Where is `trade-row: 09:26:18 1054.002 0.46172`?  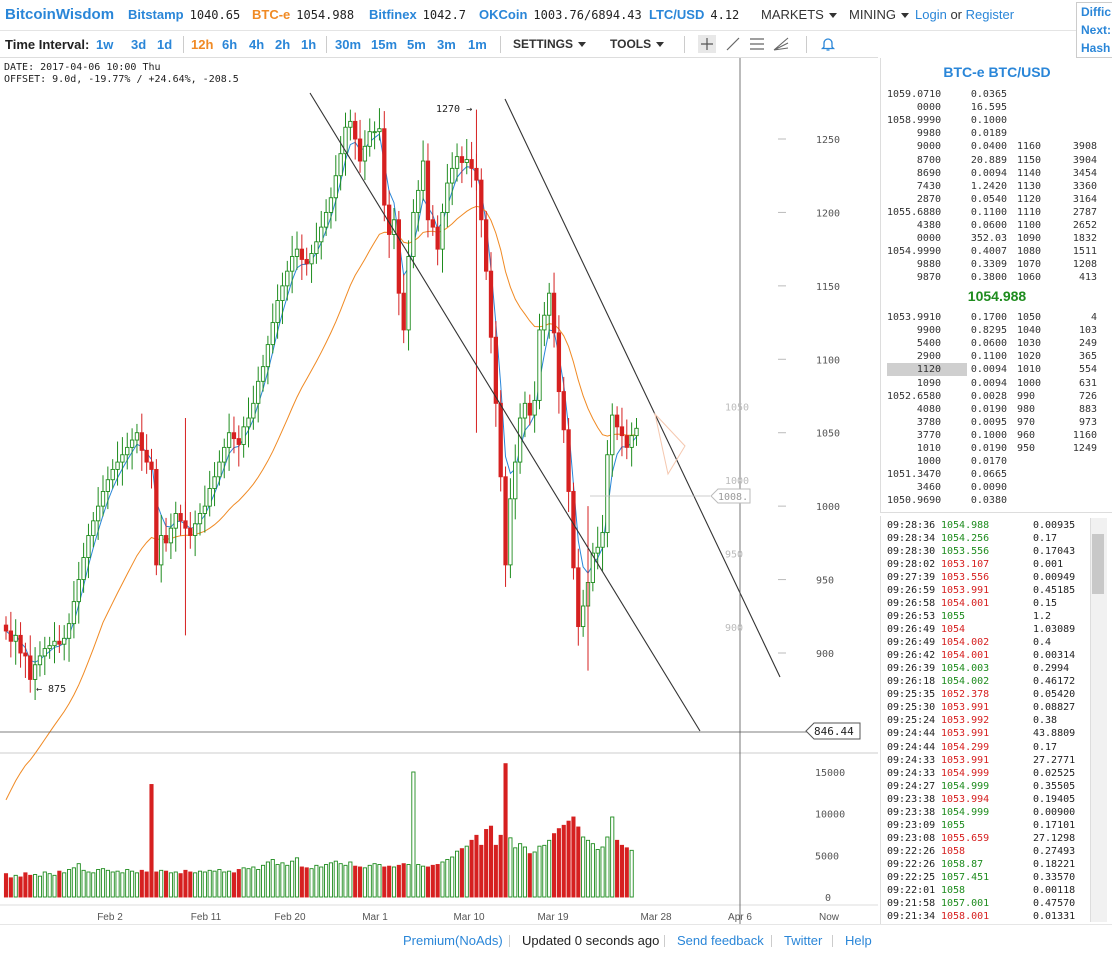
trade-row: 09:26:18 1054.002 0.46172 is located at coordinates (991, 682).